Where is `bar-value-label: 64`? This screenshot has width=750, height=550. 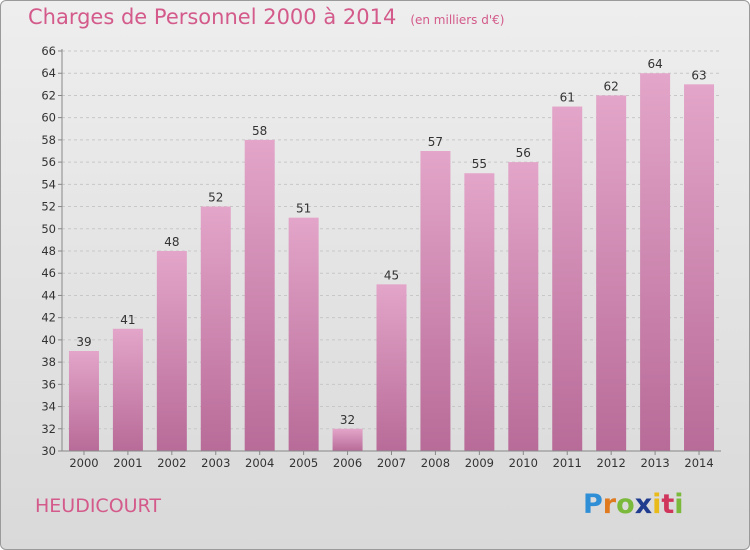 bar-value-label: 64 is located at coordinates (654, 64).